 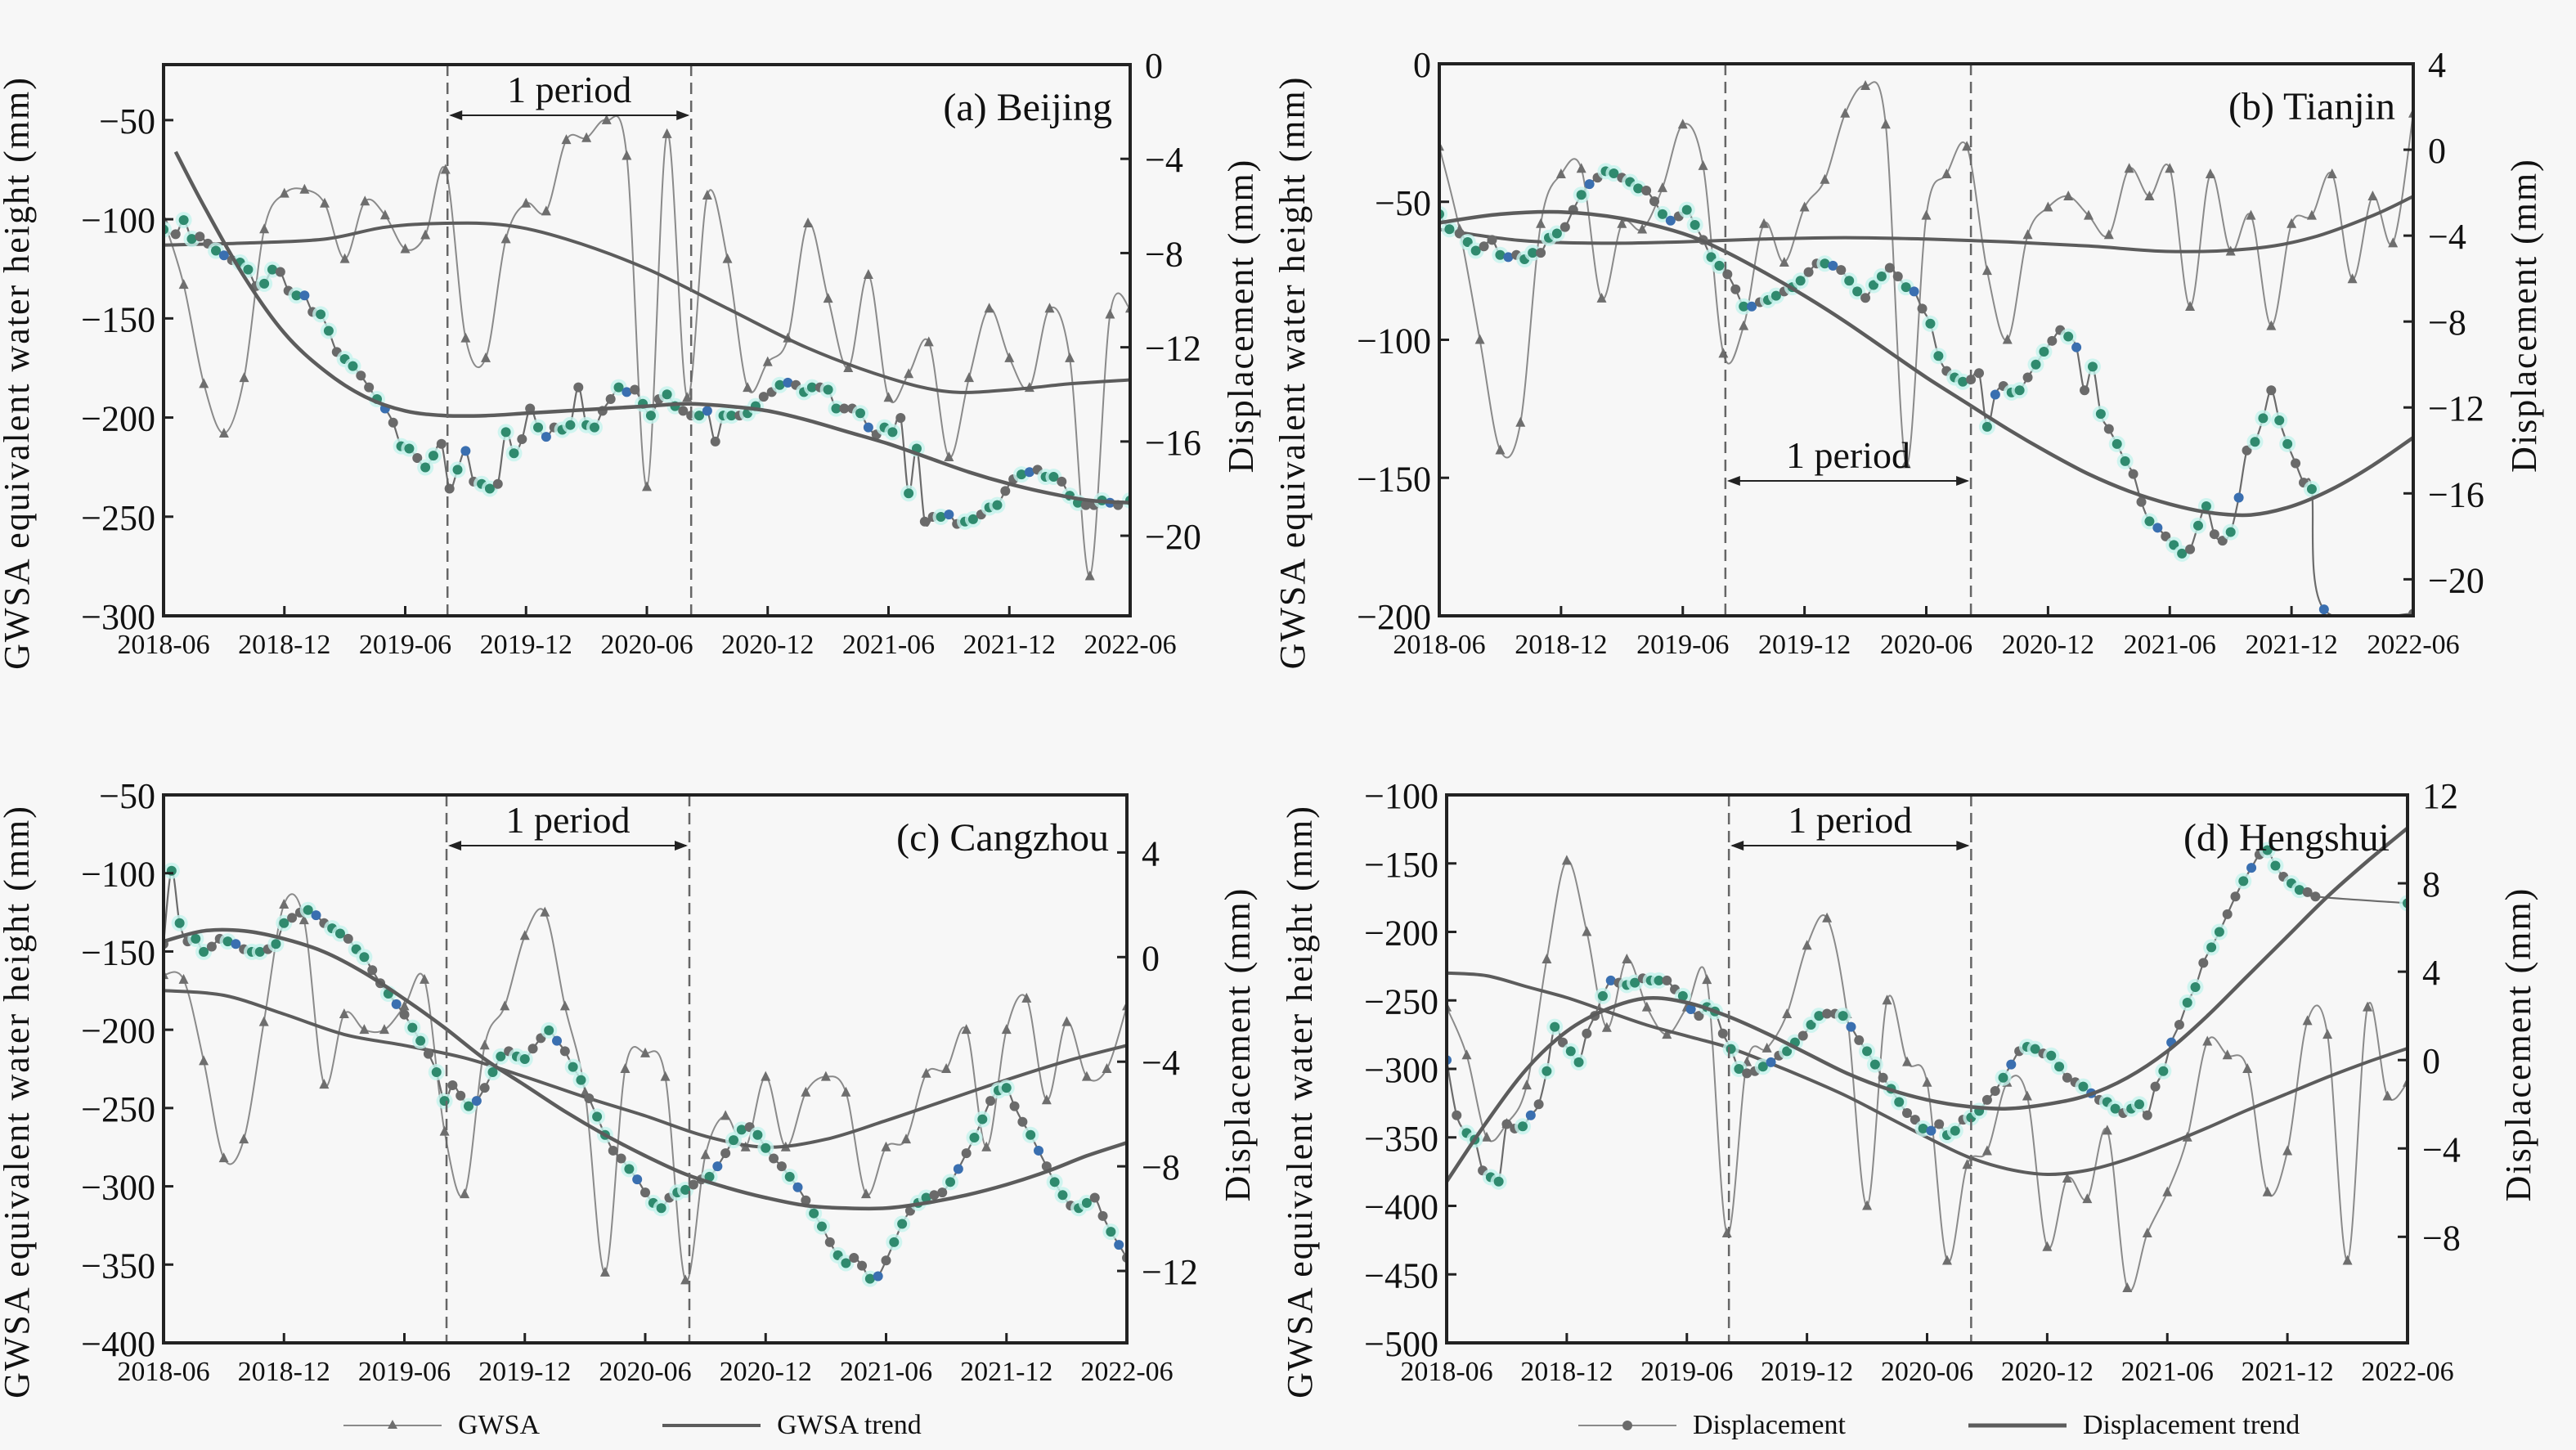 What do you see at coordinates (1394, 341) in the screenshot?
I see `y-tick-label: −100` at bounding box center [1394, 341].